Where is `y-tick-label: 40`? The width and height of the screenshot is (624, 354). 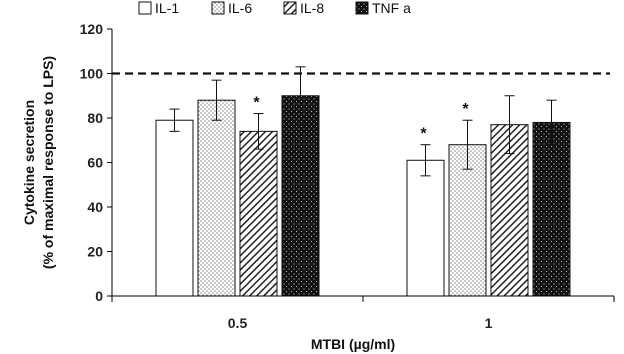 y-tick-label: 40 is located at coordinates (95, 207).